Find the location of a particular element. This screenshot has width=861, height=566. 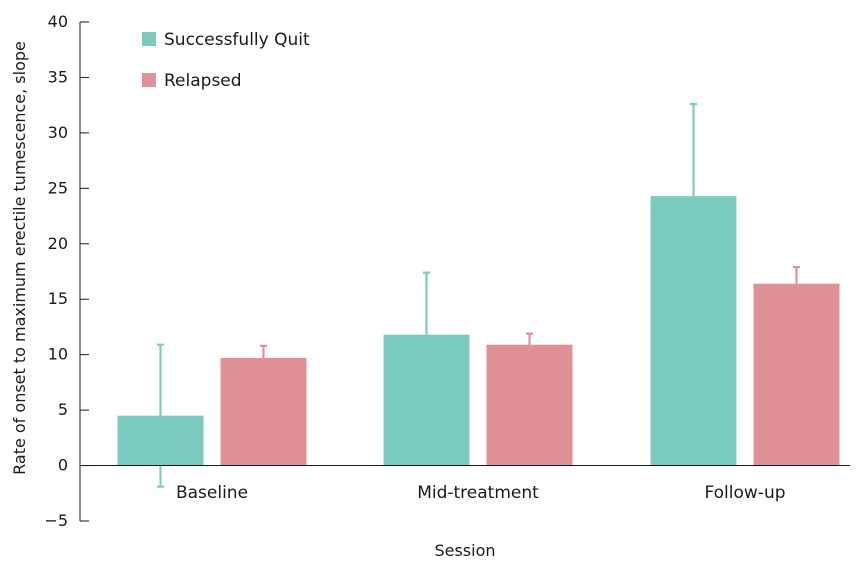

bar-successfully-quit-baseline is located at coordinates (160, 440).